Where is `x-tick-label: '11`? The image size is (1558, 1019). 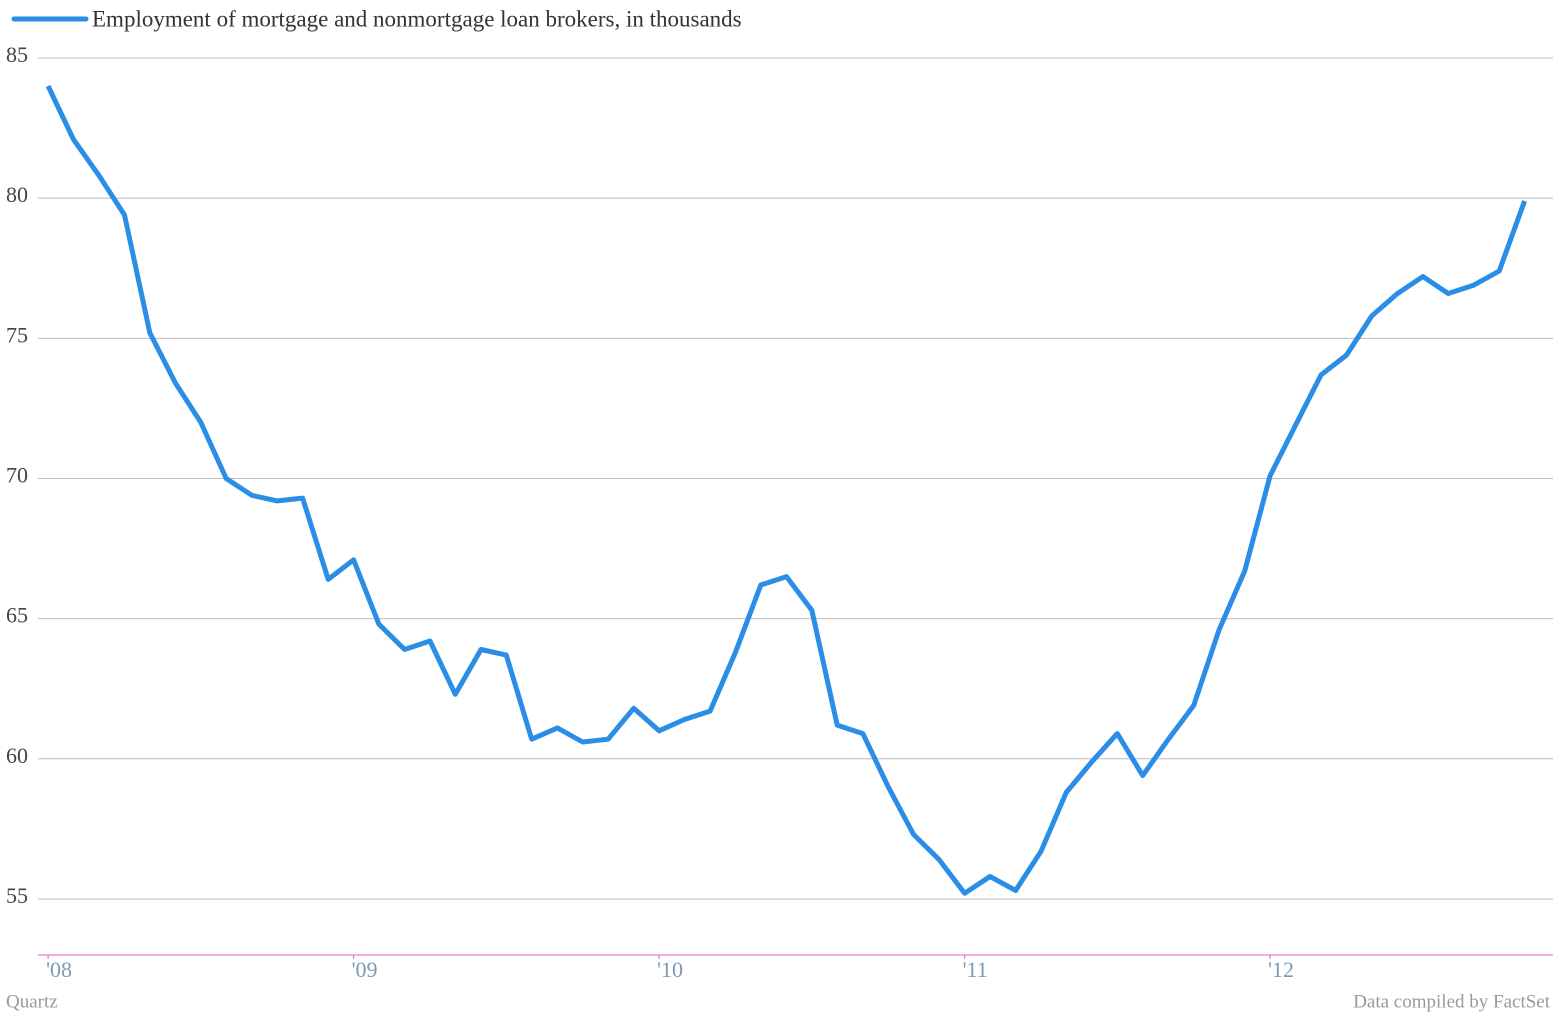
x-tick-label: '11 is located at coordinates (975, 969).